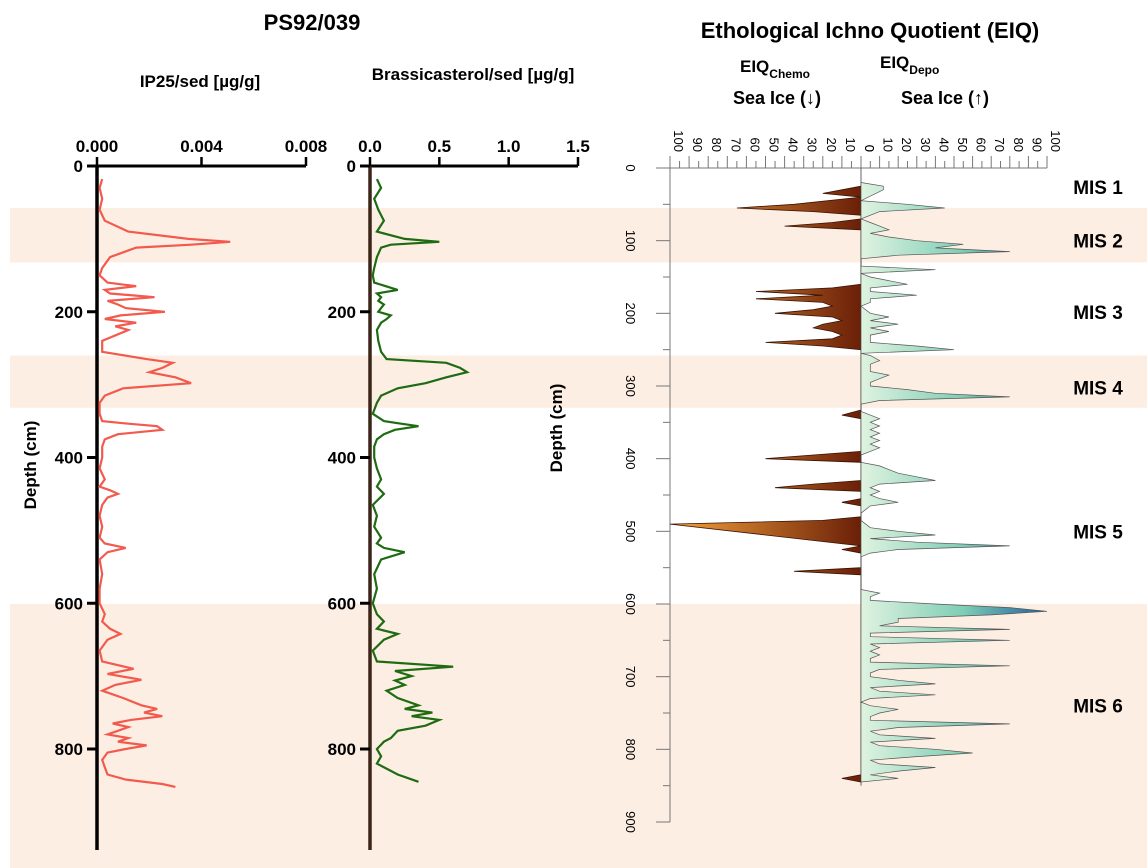 This screenshot has height=868, width=1147. Describe the element at coordinates (735, 145) in the screenshot. I see `chemo-tick-label: 70` at that location.